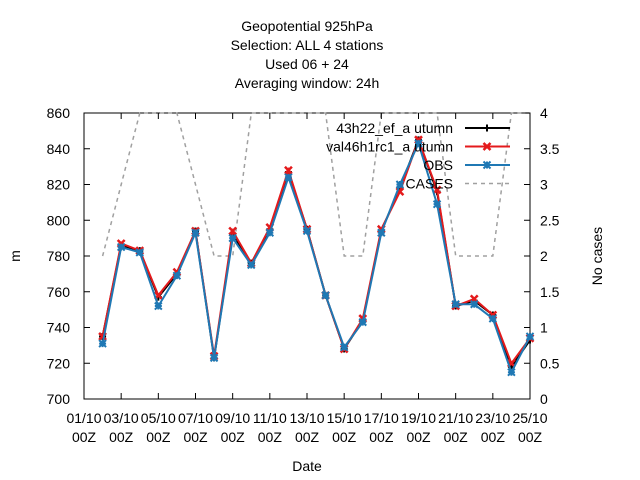  Describe the element at coordinates (195, 418) in the screenshot. I see `x-tick-label: 07/10` at that location.